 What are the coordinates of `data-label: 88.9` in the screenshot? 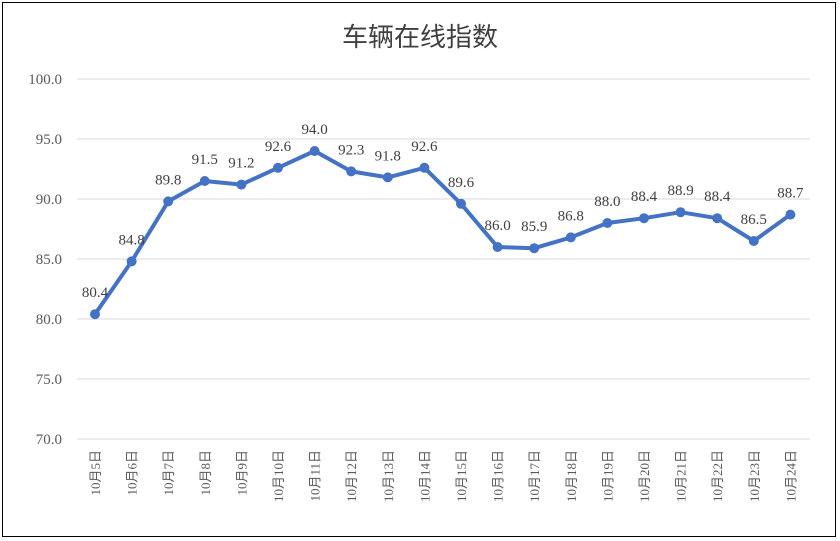 It's located at (680, 191).